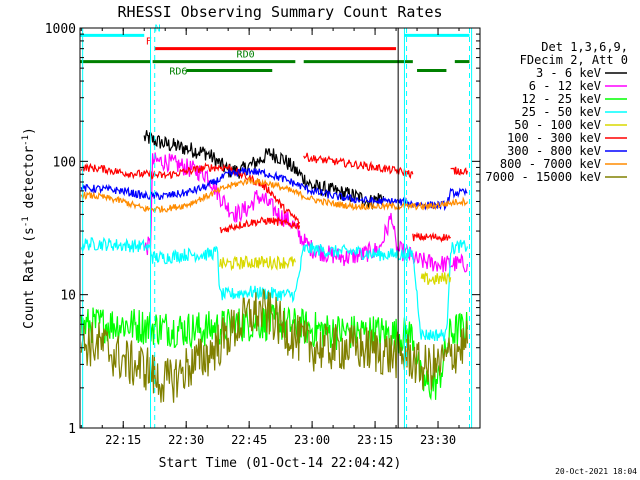  I want to click on chart-title: RHESSI Observing Summary Count Rates, so click(279, 12).